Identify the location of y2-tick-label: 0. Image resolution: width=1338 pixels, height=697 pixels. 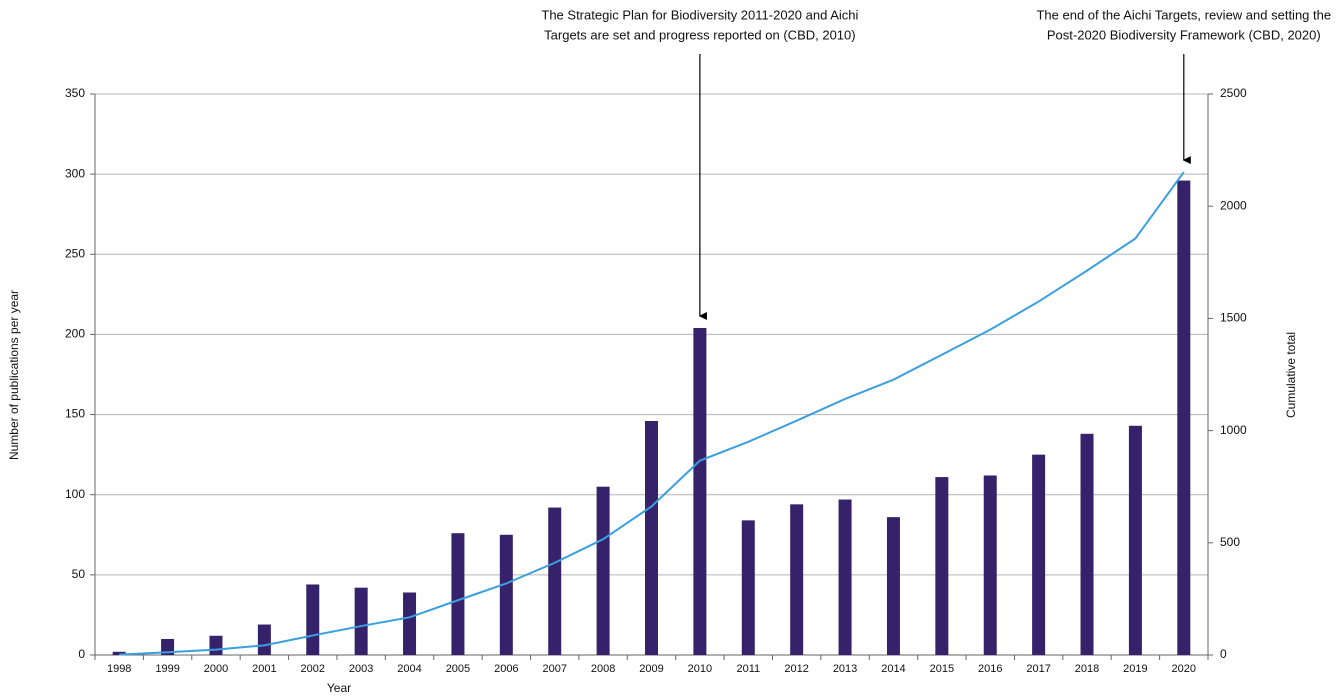
(1223, 654).